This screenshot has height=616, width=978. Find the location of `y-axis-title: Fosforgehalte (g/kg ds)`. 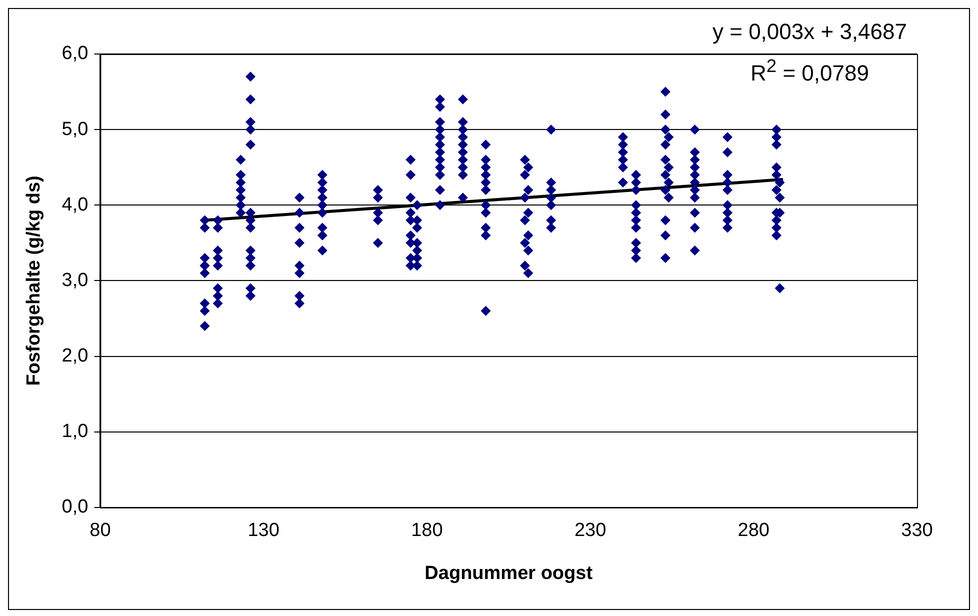

y-axis-title: Fosforgehalte (g/kg ds) is located at coordinates (34, 281).